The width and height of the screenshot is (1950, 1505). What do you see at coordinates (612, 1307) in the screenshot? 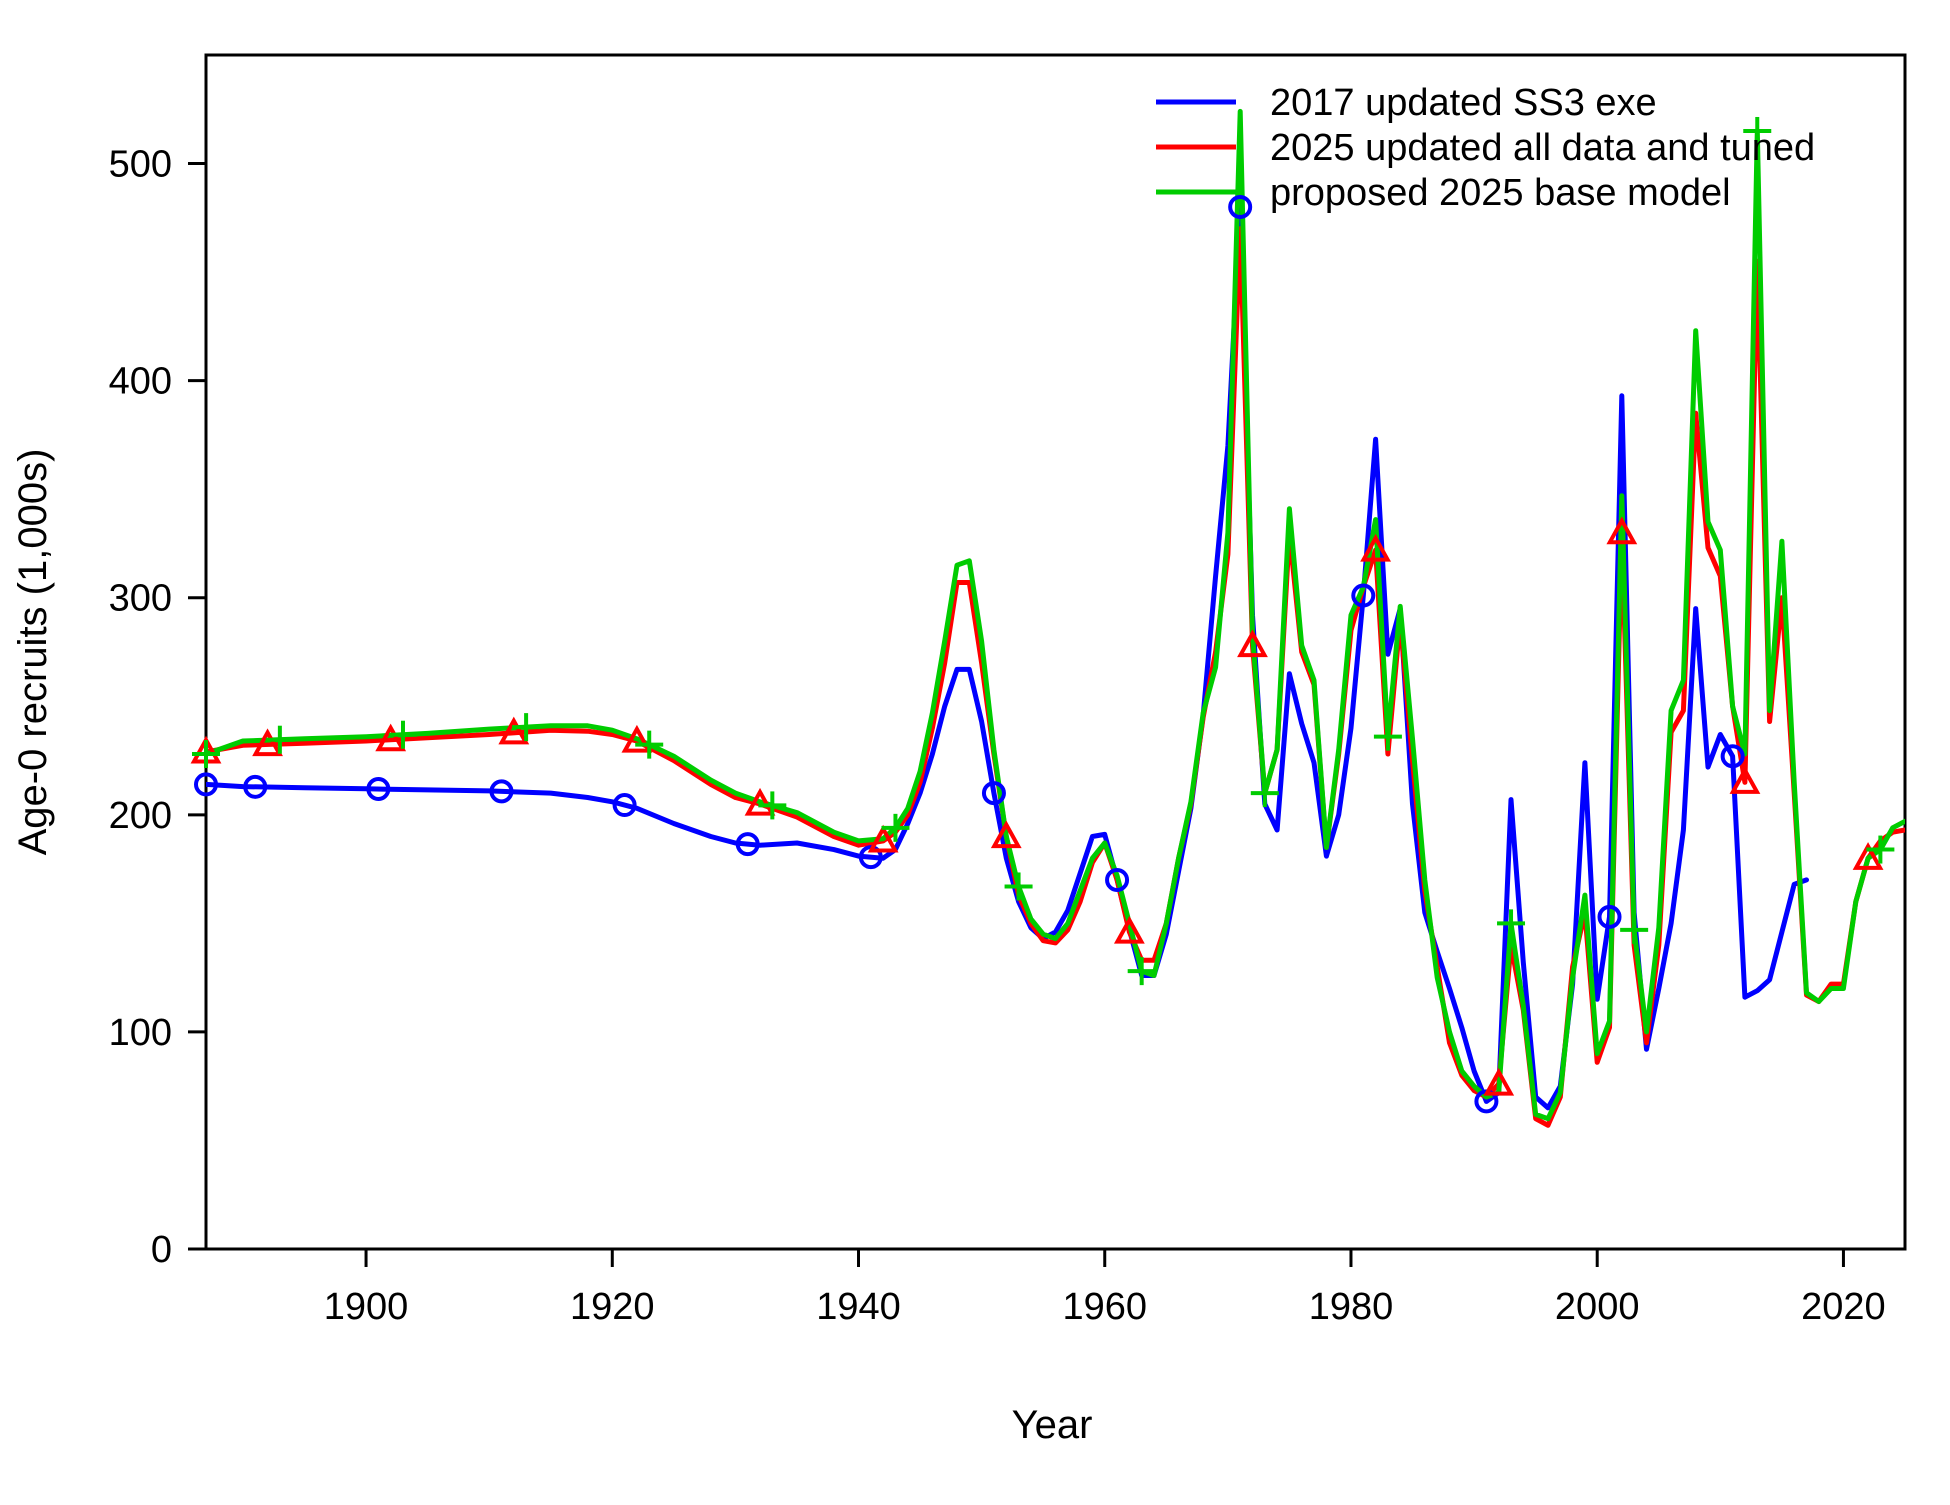
I see `x-tick-label: 1920` at bounding box center [612, 1307].